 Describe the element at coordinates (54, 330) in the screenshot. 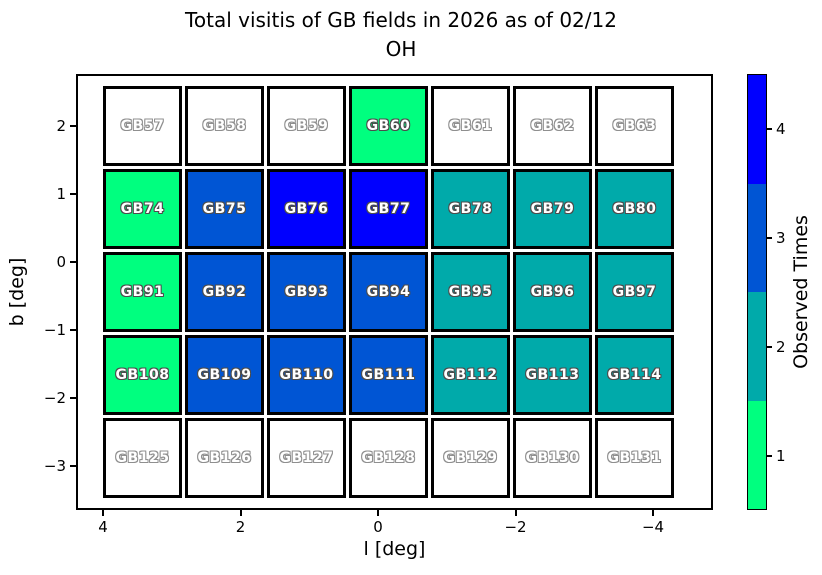

I see `y-axis-tick-label: −1` at that location.